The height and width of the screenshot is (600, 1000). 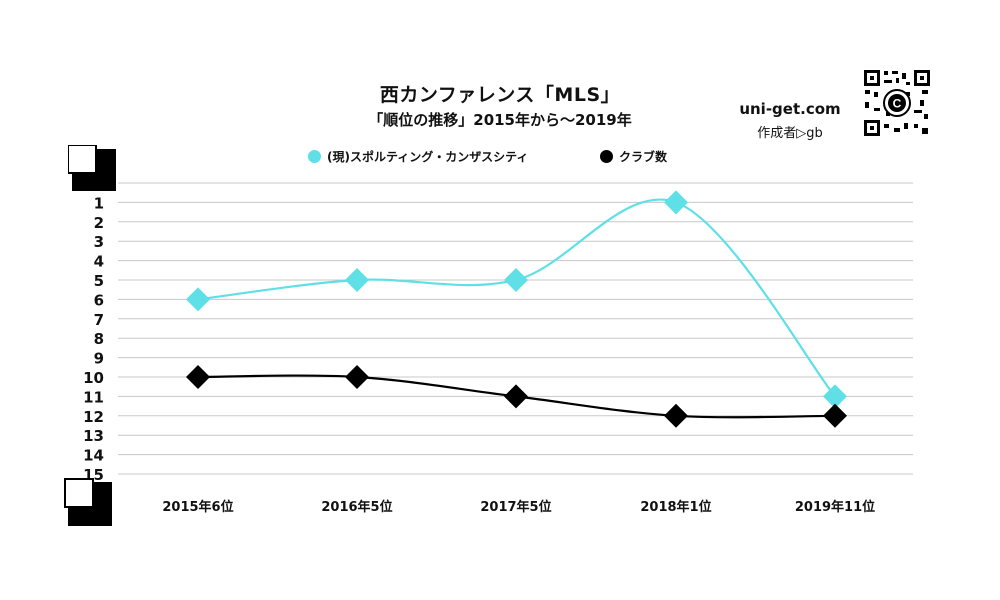 I want to click on corner-block-top-icon, so click(x=92, y=168).